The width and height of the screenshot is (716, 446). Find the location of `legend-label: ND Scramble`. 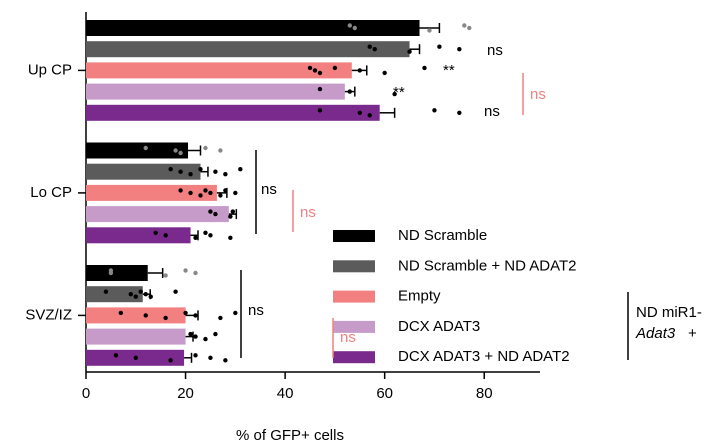

legend-label: ND Scramble is located at coordinates (442, 235).